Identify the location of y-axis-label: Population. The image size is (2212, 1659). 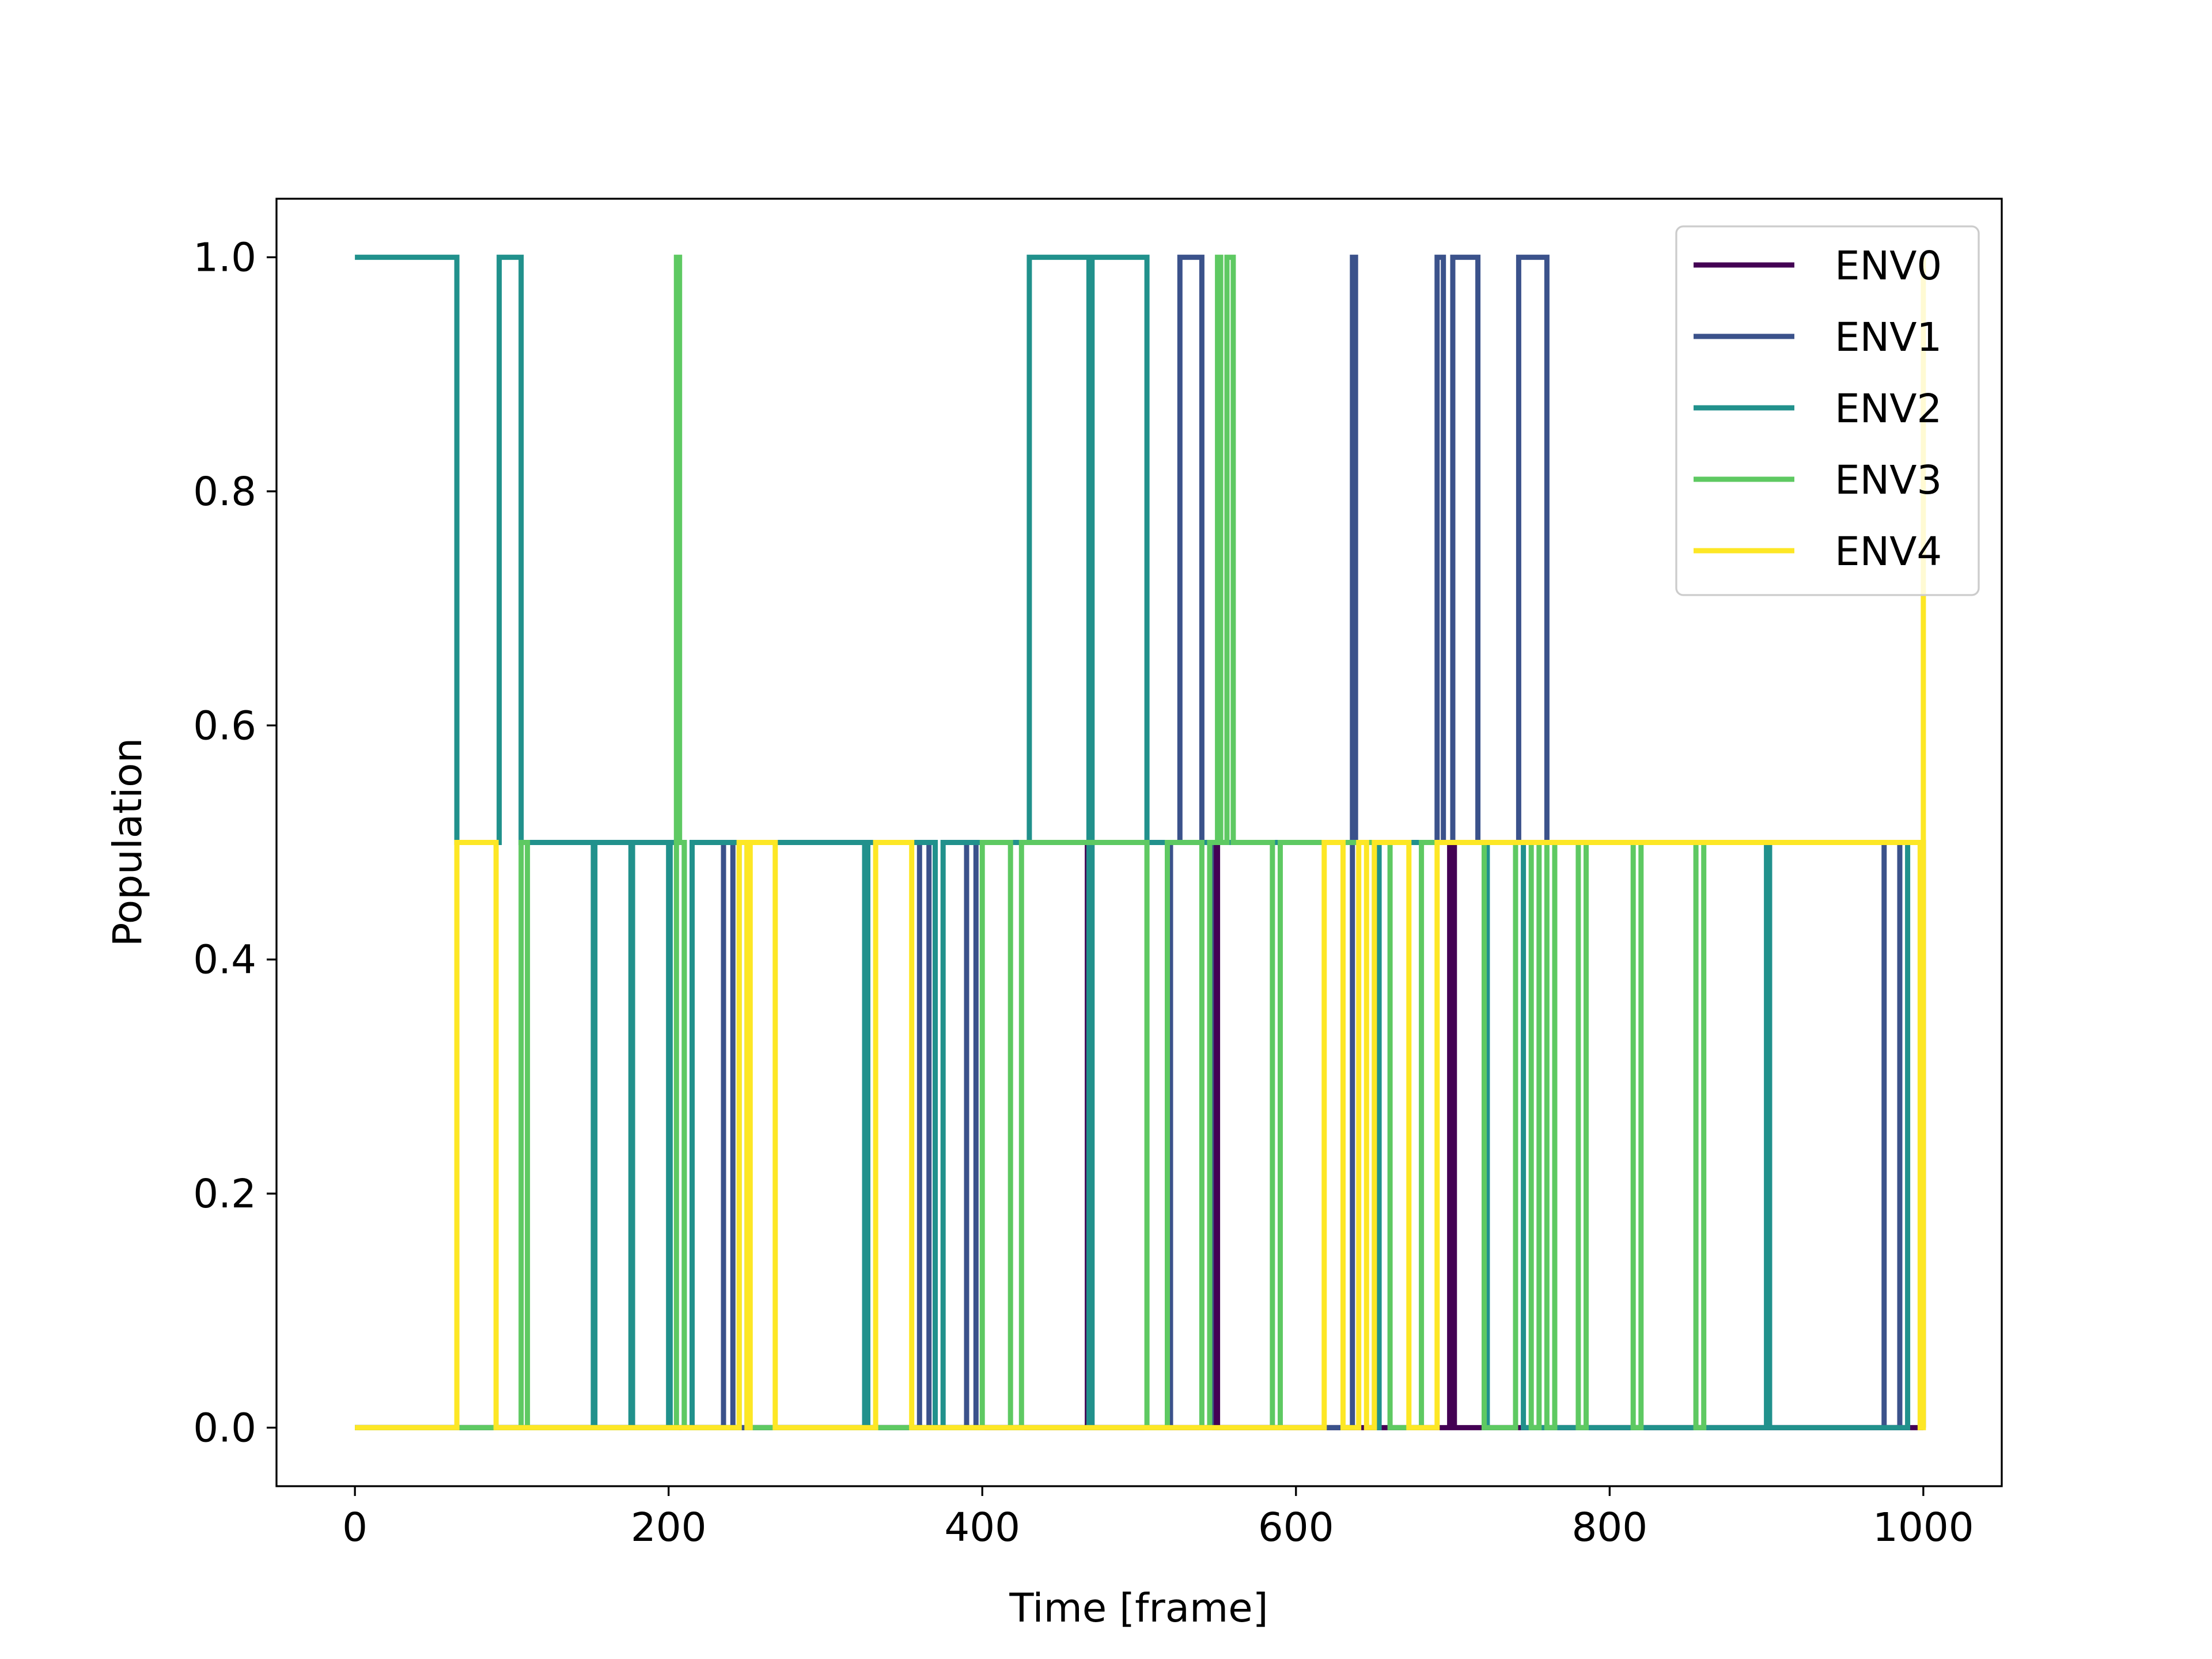
(128, 842).